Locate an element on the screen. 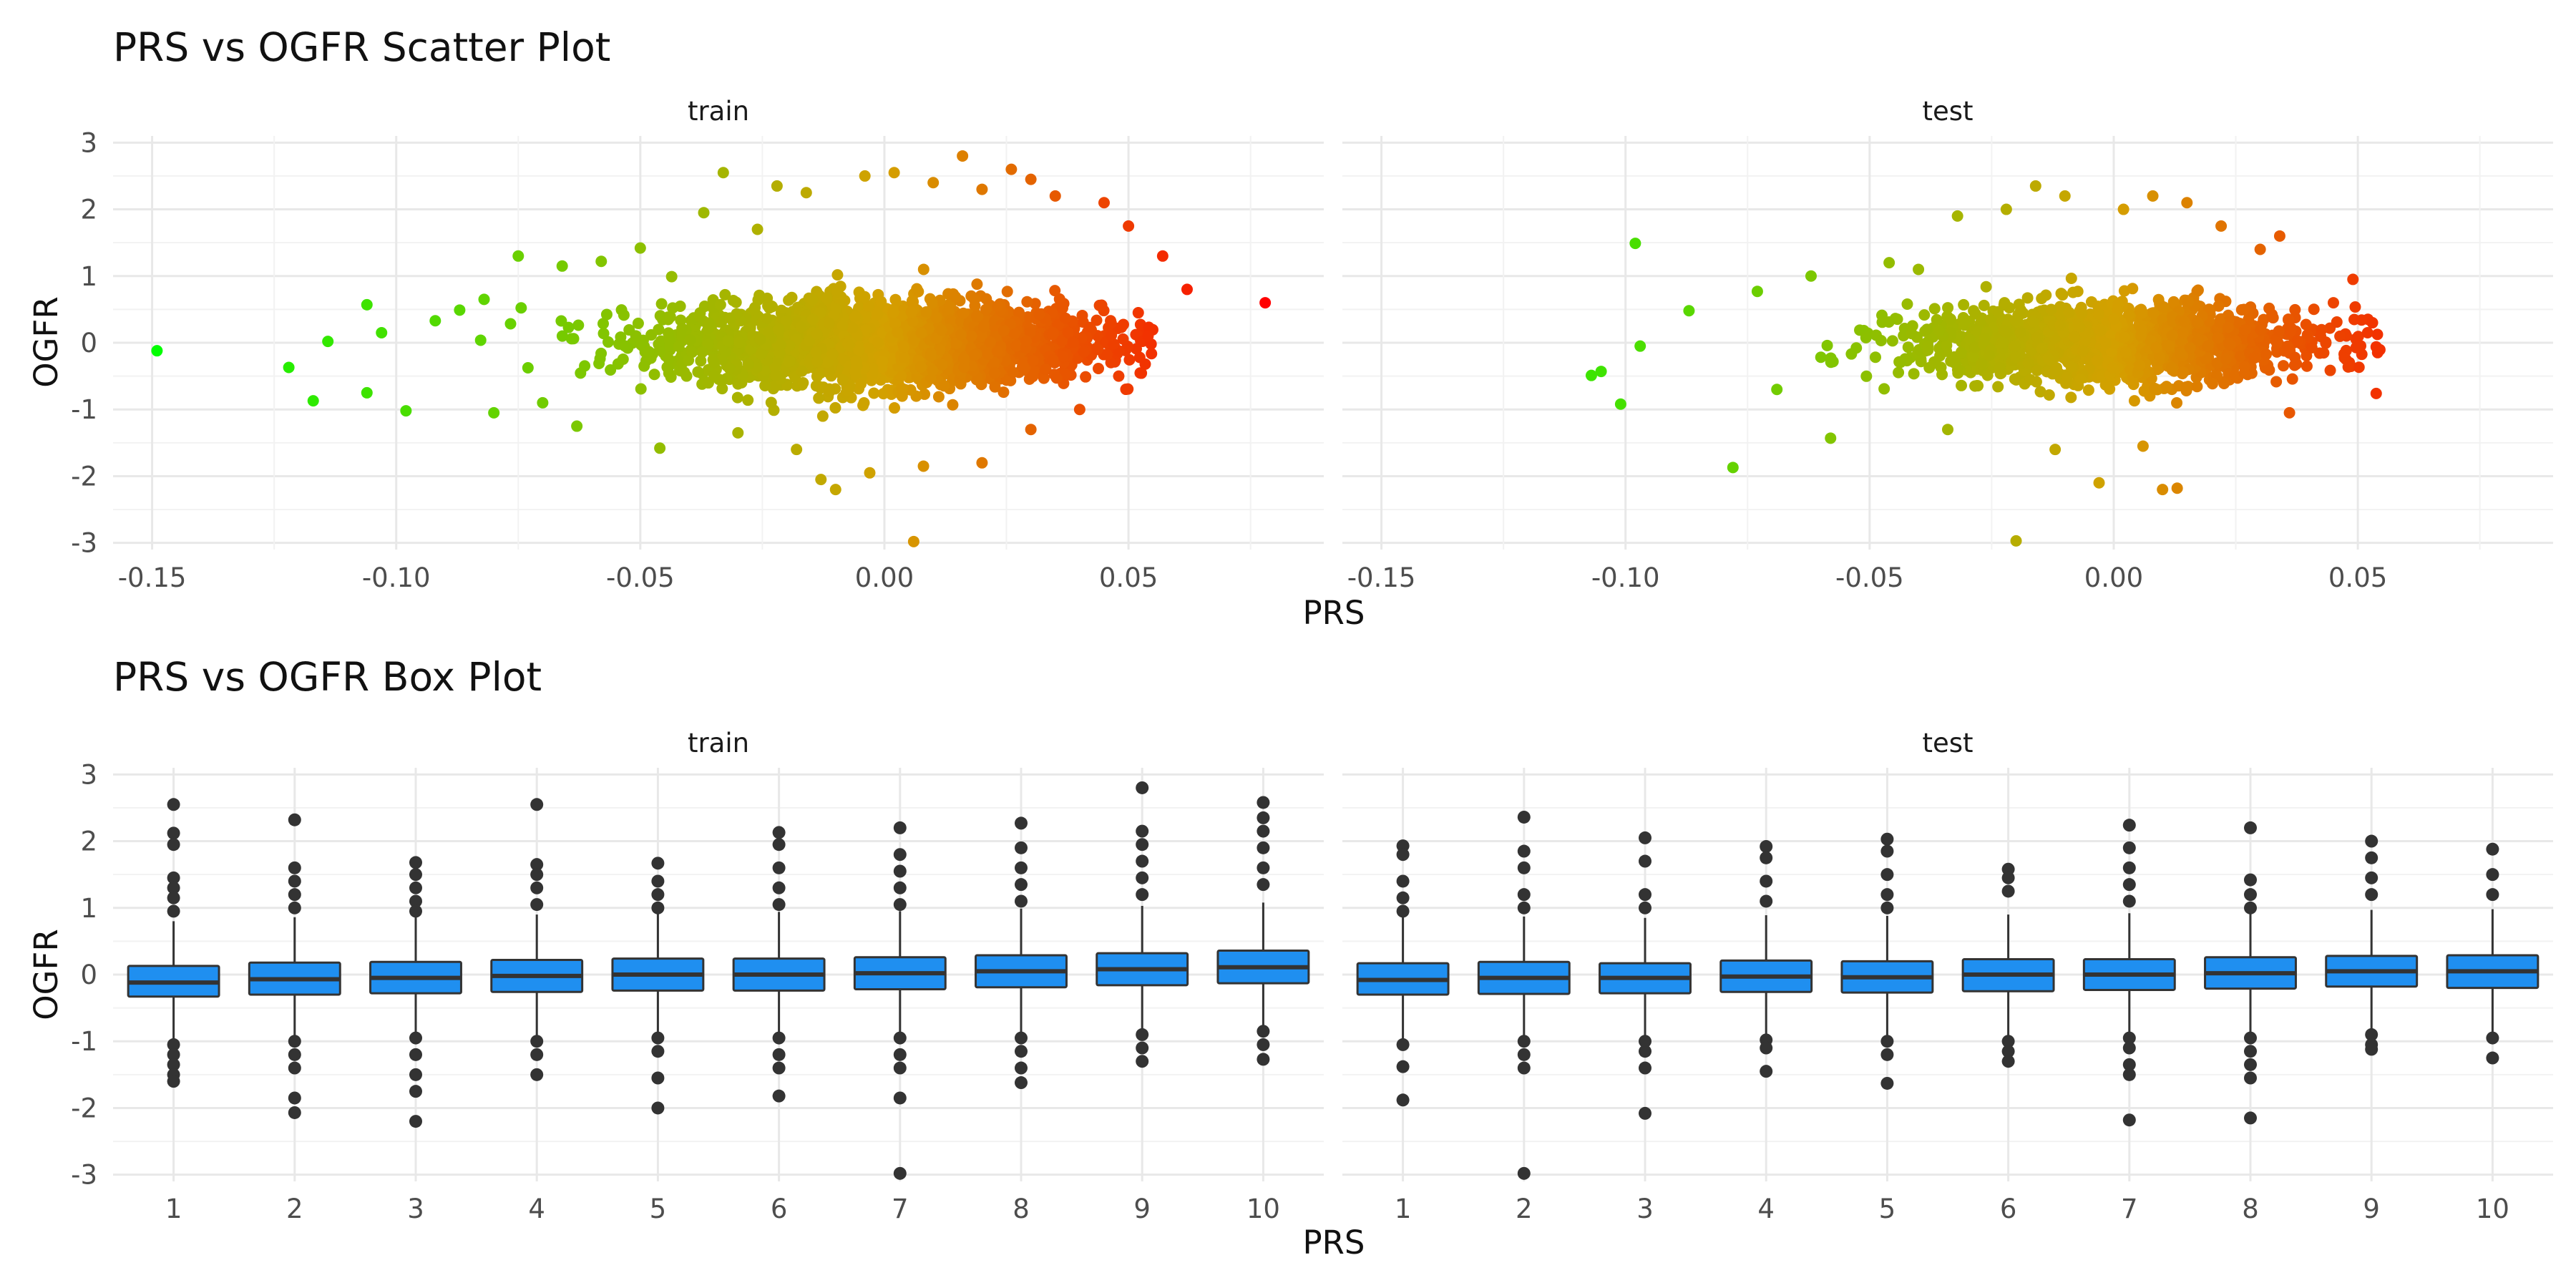 The width and height of the screenshot is (2576, 1288). box-x-tick-label: 1 is located at coordinates (173, 1209).